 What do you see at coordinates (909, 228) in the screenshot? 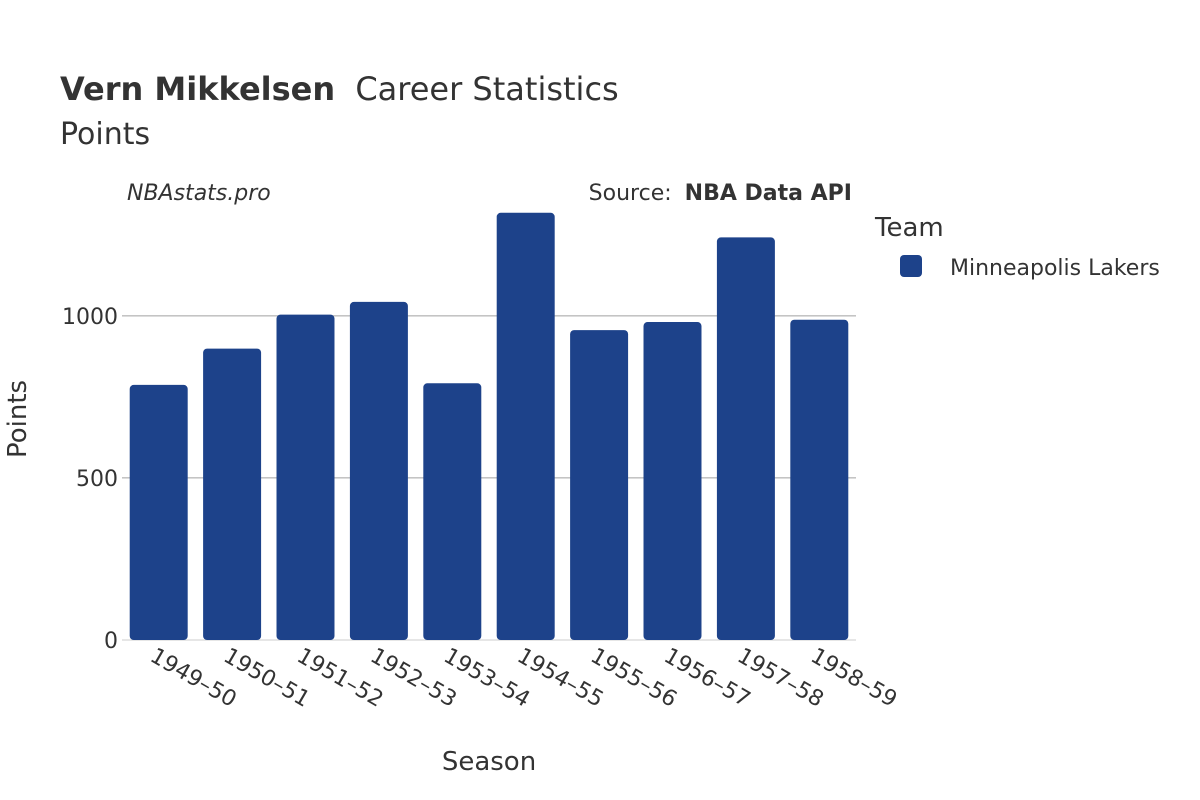
I see `legend-title: Team` at bounding box center [909, 228].